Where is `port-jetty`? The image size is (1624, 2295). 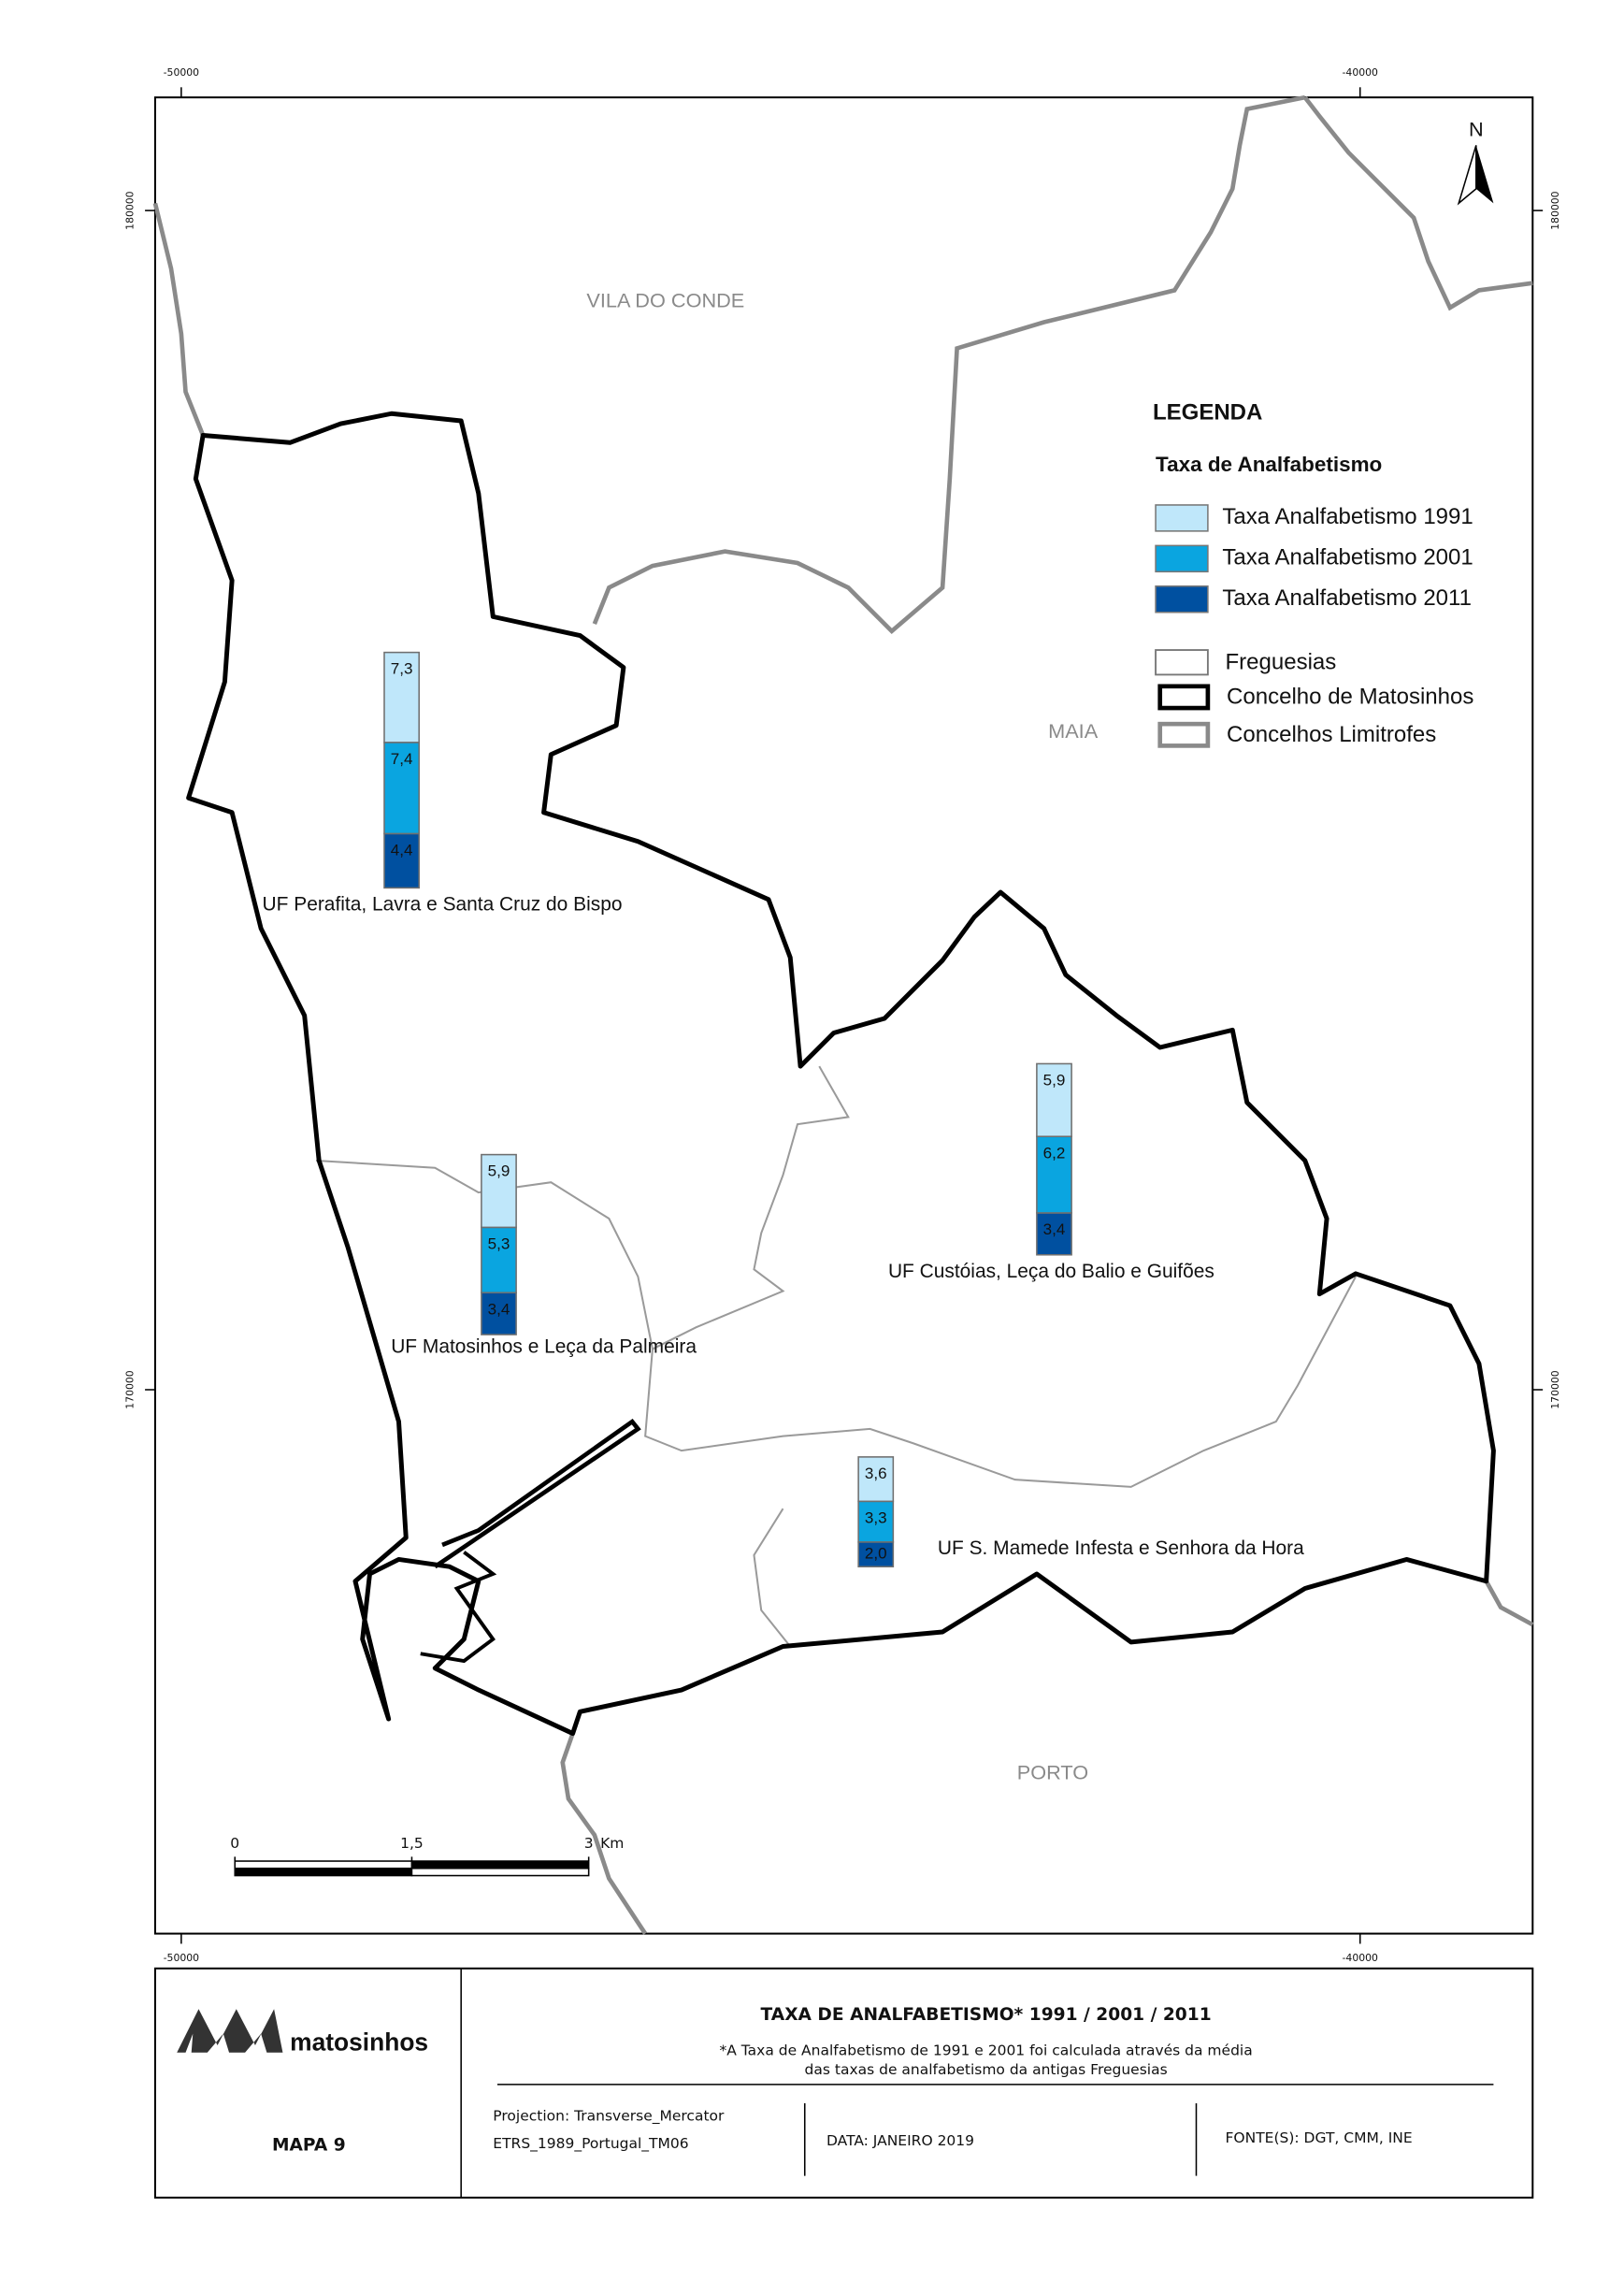 port-jetty is located at coordinates (537, 1493).